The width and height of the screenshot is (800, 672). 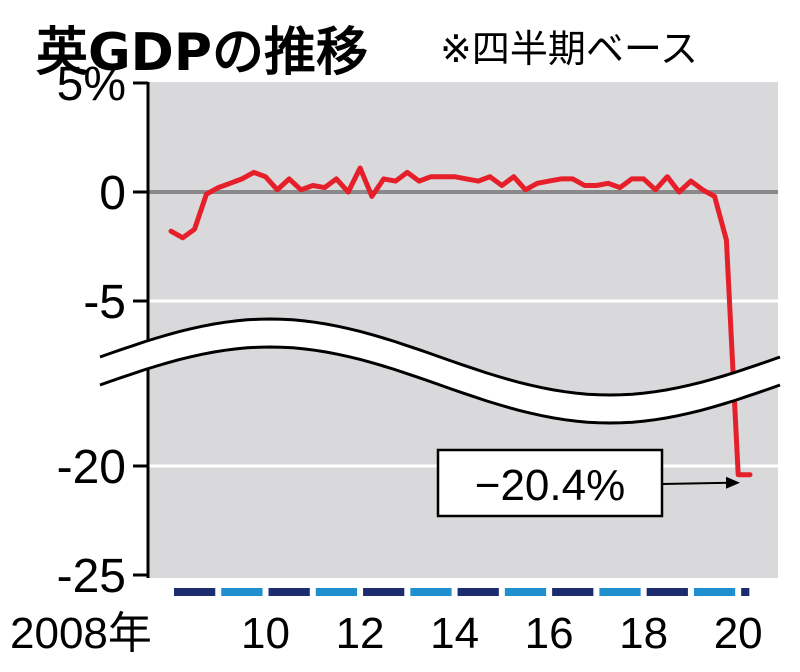 I want to click on axis-break-band, so click(x=440, y=371).